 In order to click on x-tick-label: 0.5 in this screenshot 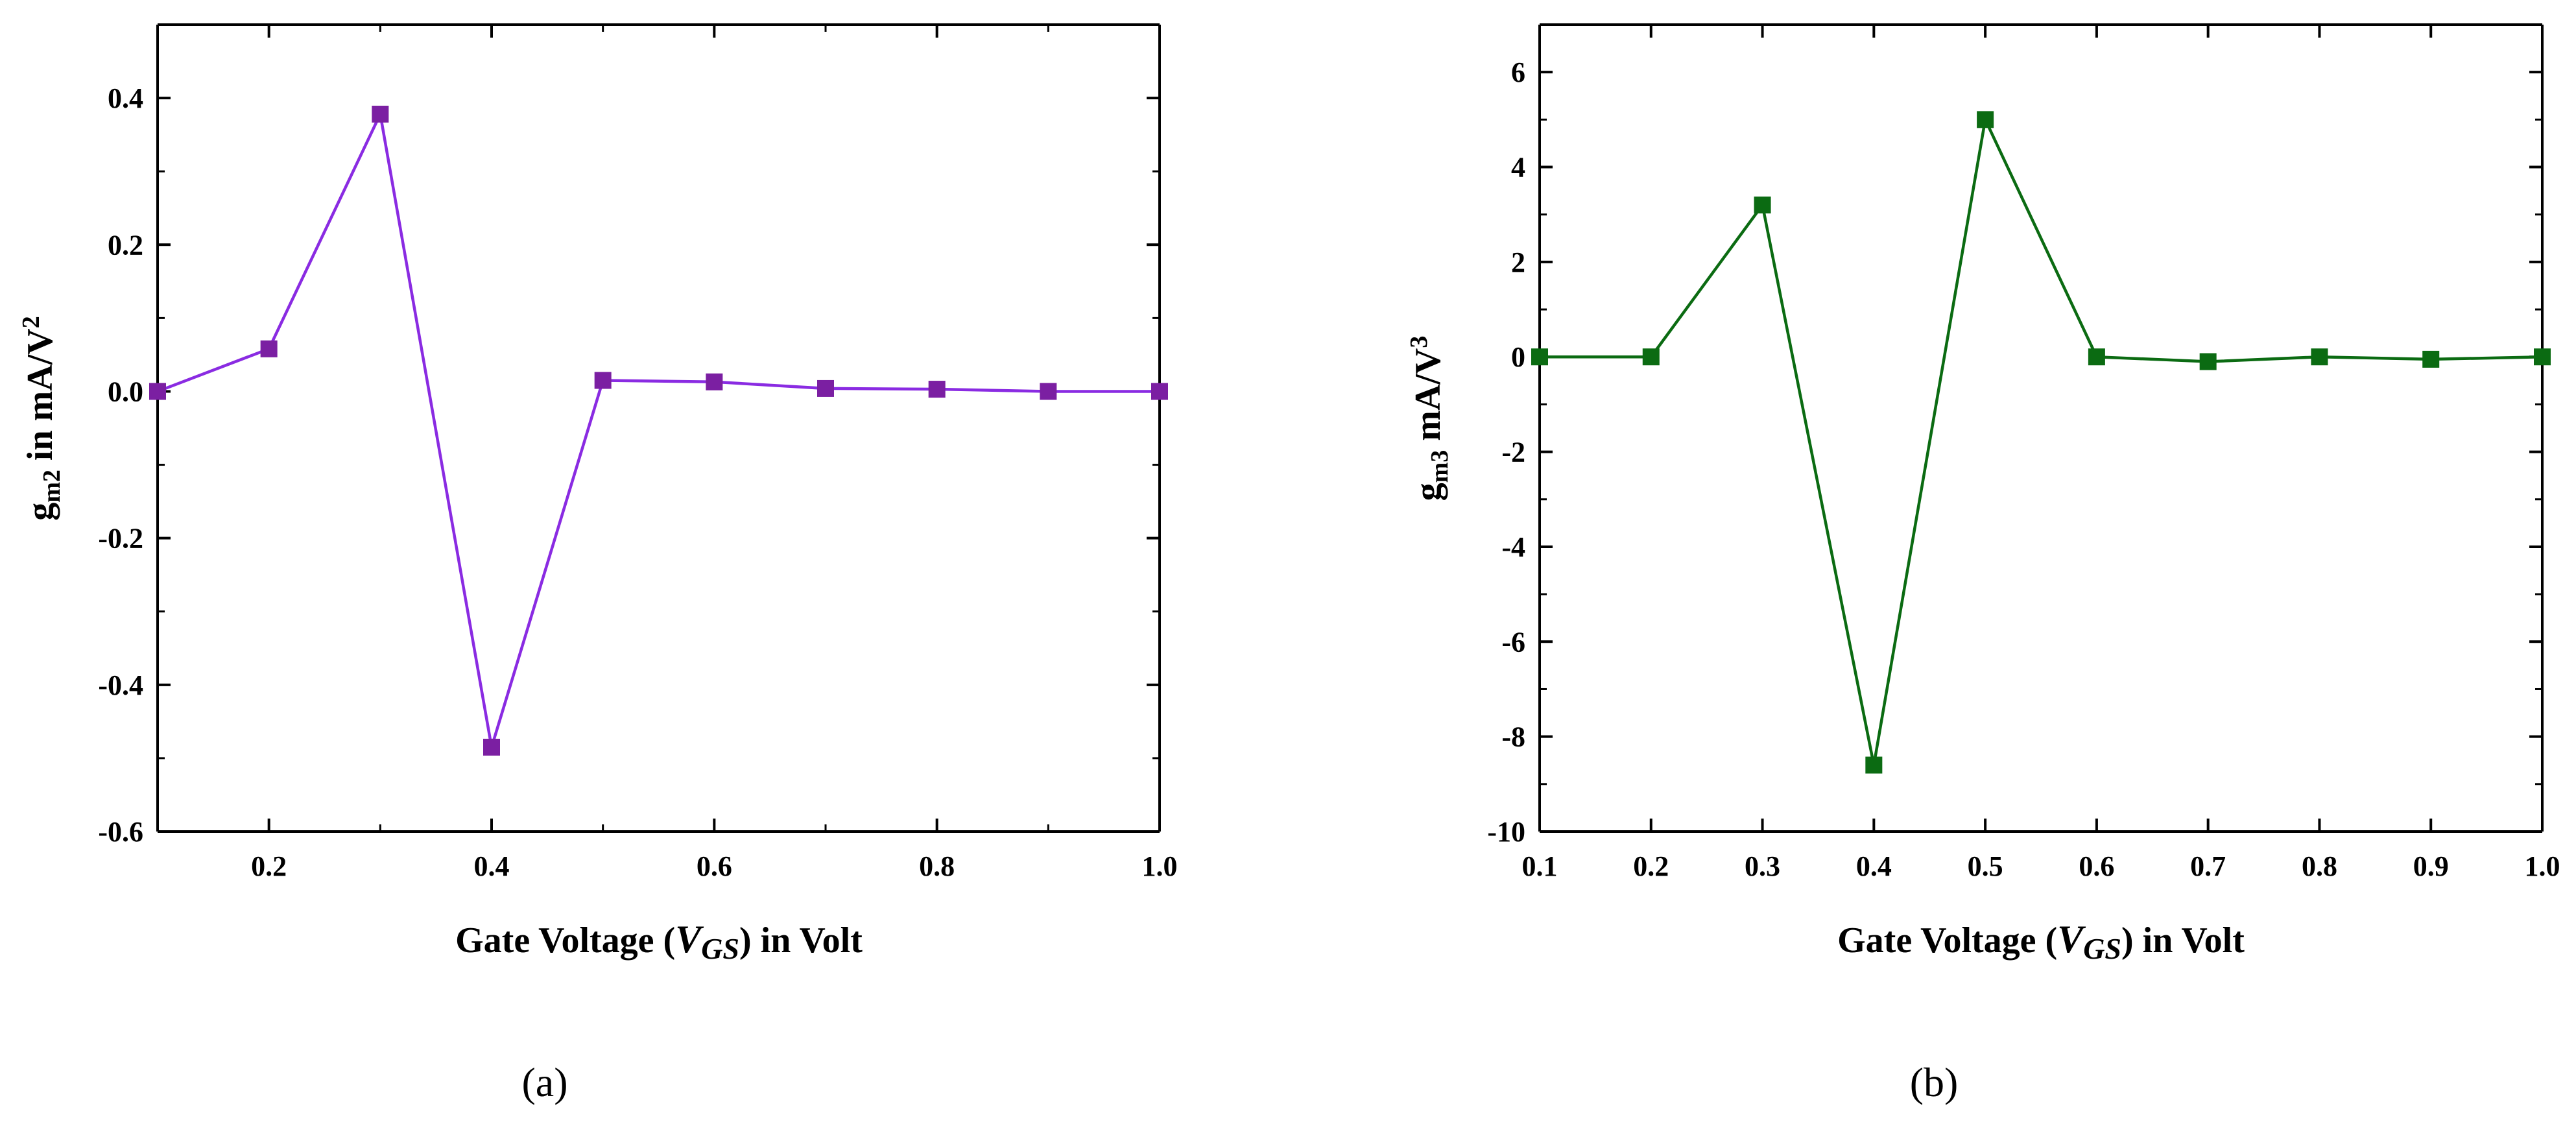, I will do `click(1985, 866)`.